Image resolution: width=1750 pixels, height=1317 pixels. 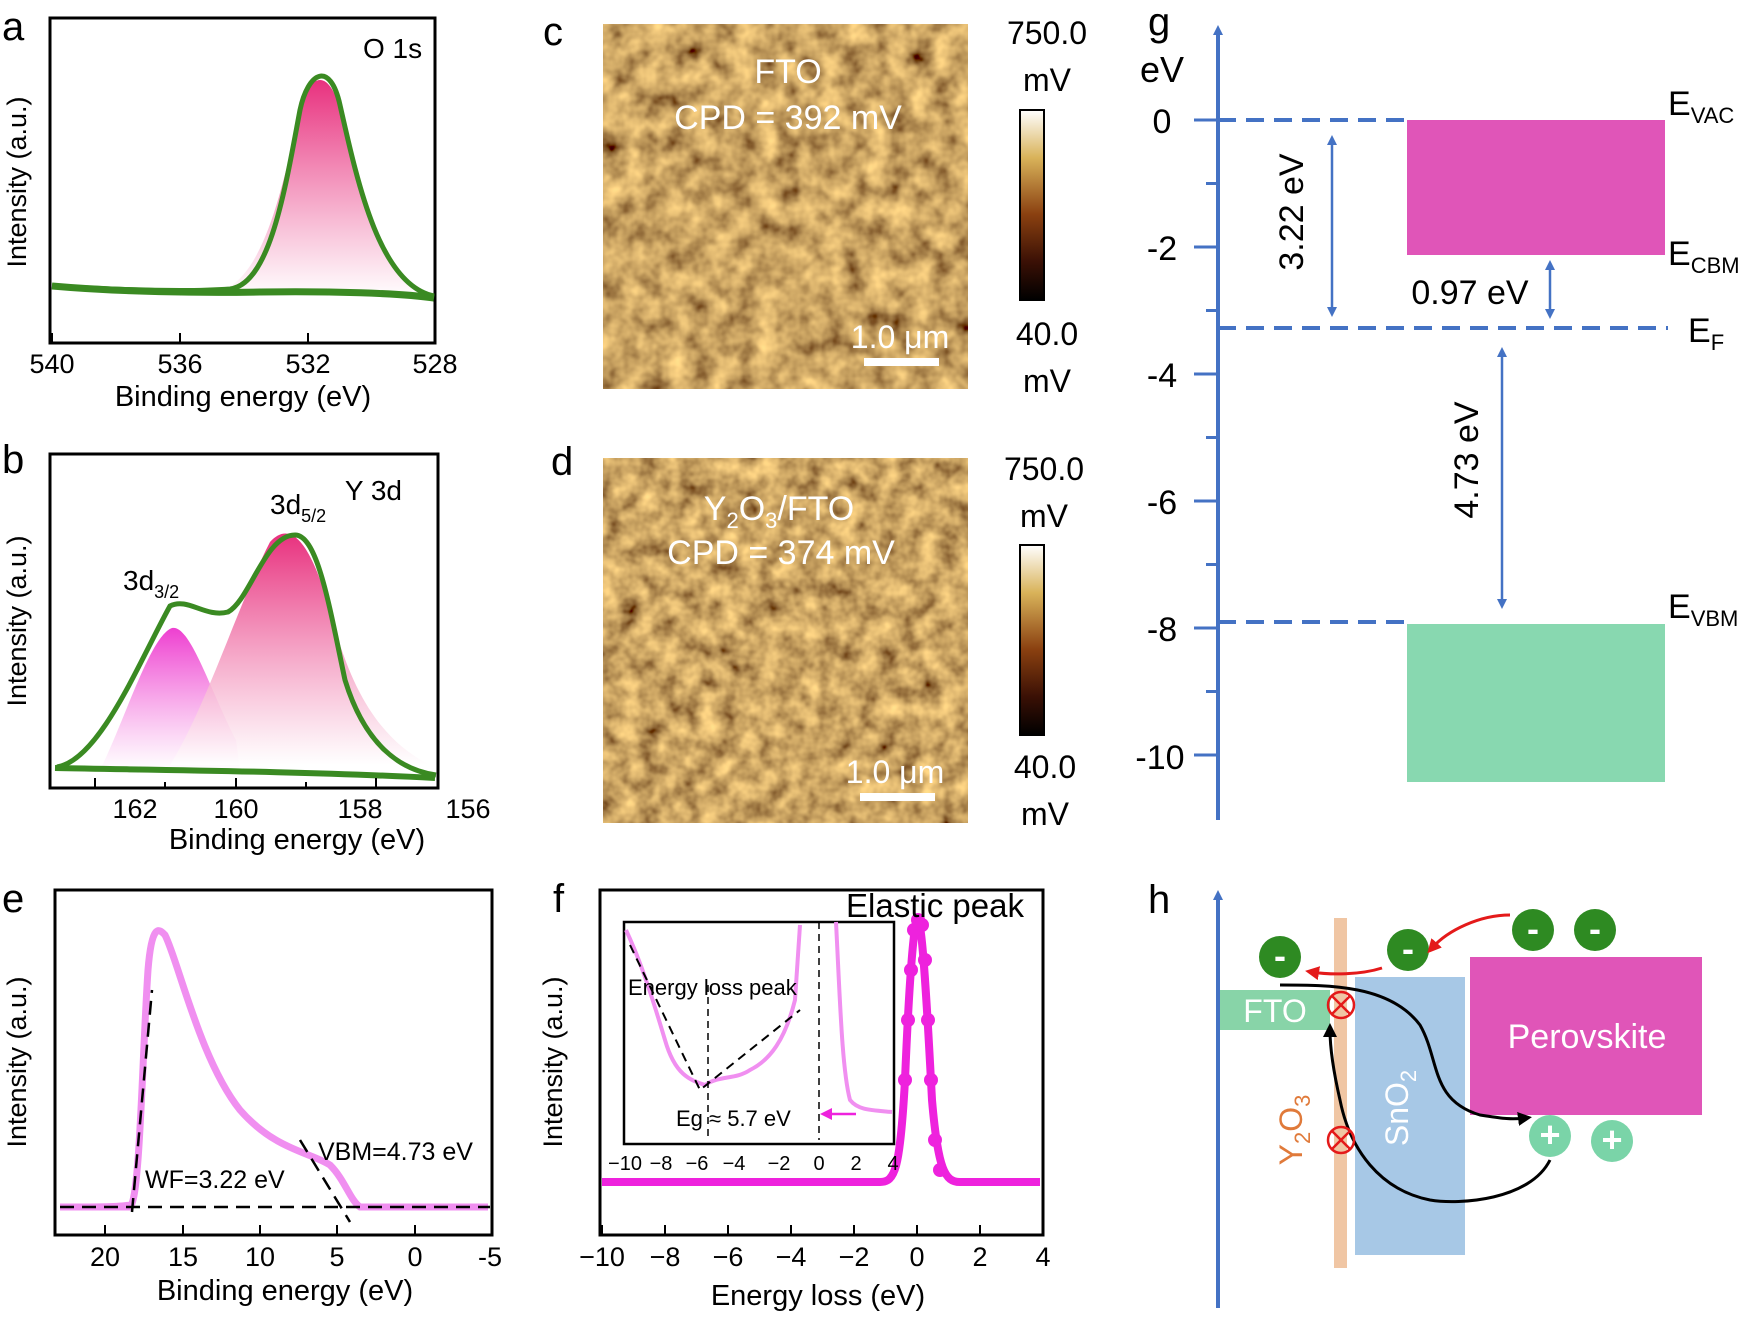 What do you see at coordinates (243, 186) in the screenshot?
I see `o1s-envelope` at bounding box center [243, 186].